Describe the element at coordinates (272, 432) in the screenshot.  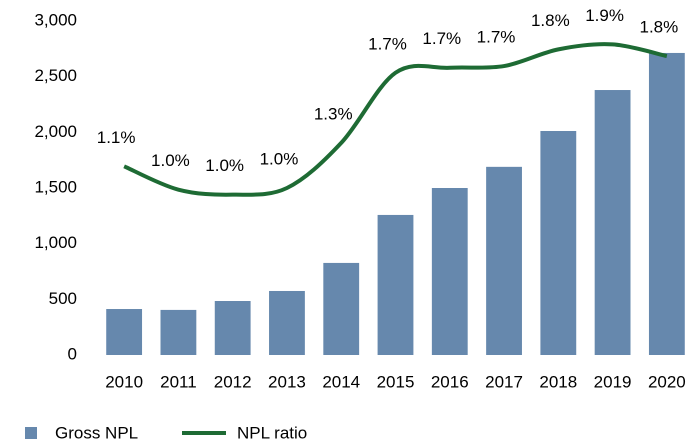
I see `legend-label: NPL ratio` at that location.